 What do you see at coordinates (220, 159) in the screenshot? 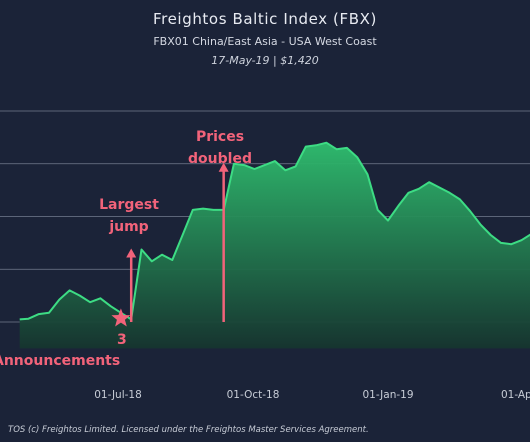
I see `annotation-prices-doubled-line-1: doubled` at bounding box center [220, 159].